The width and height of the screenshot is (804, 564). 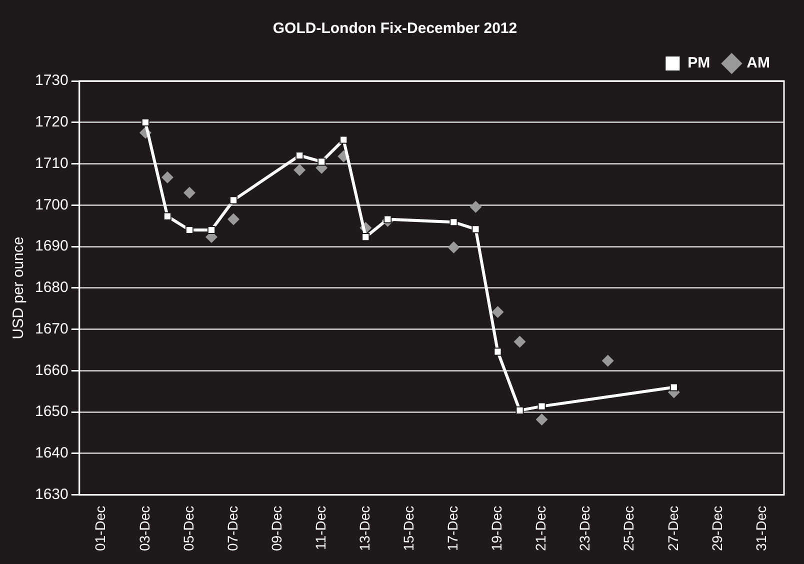 I want to click on y-tick-label: 1670, so click(x=51, y=329).